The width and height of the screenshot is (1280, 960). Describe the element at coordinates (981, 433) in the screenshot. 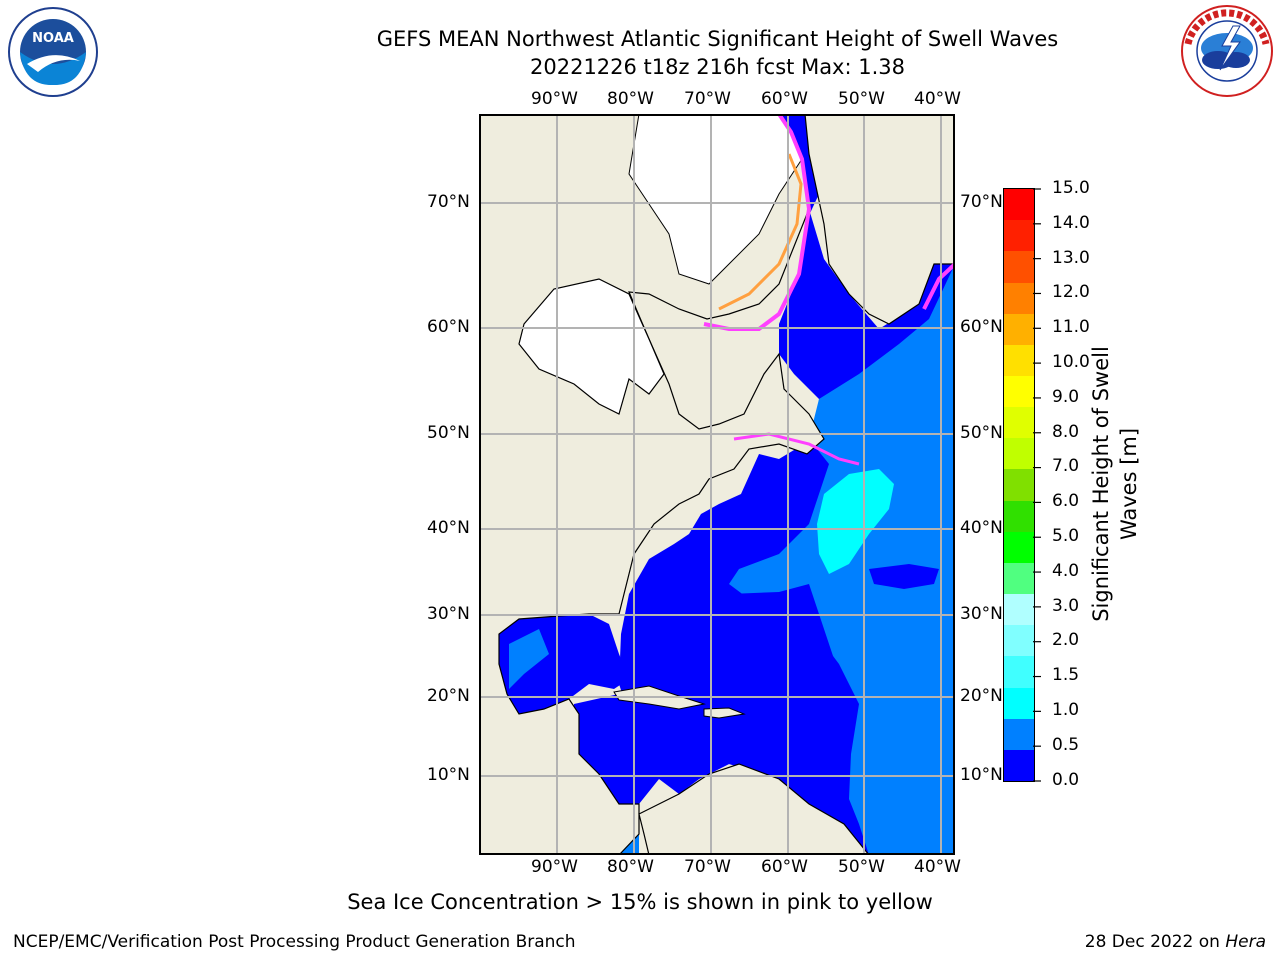

I see `lat-label-right-50n: 50°N` at that location.